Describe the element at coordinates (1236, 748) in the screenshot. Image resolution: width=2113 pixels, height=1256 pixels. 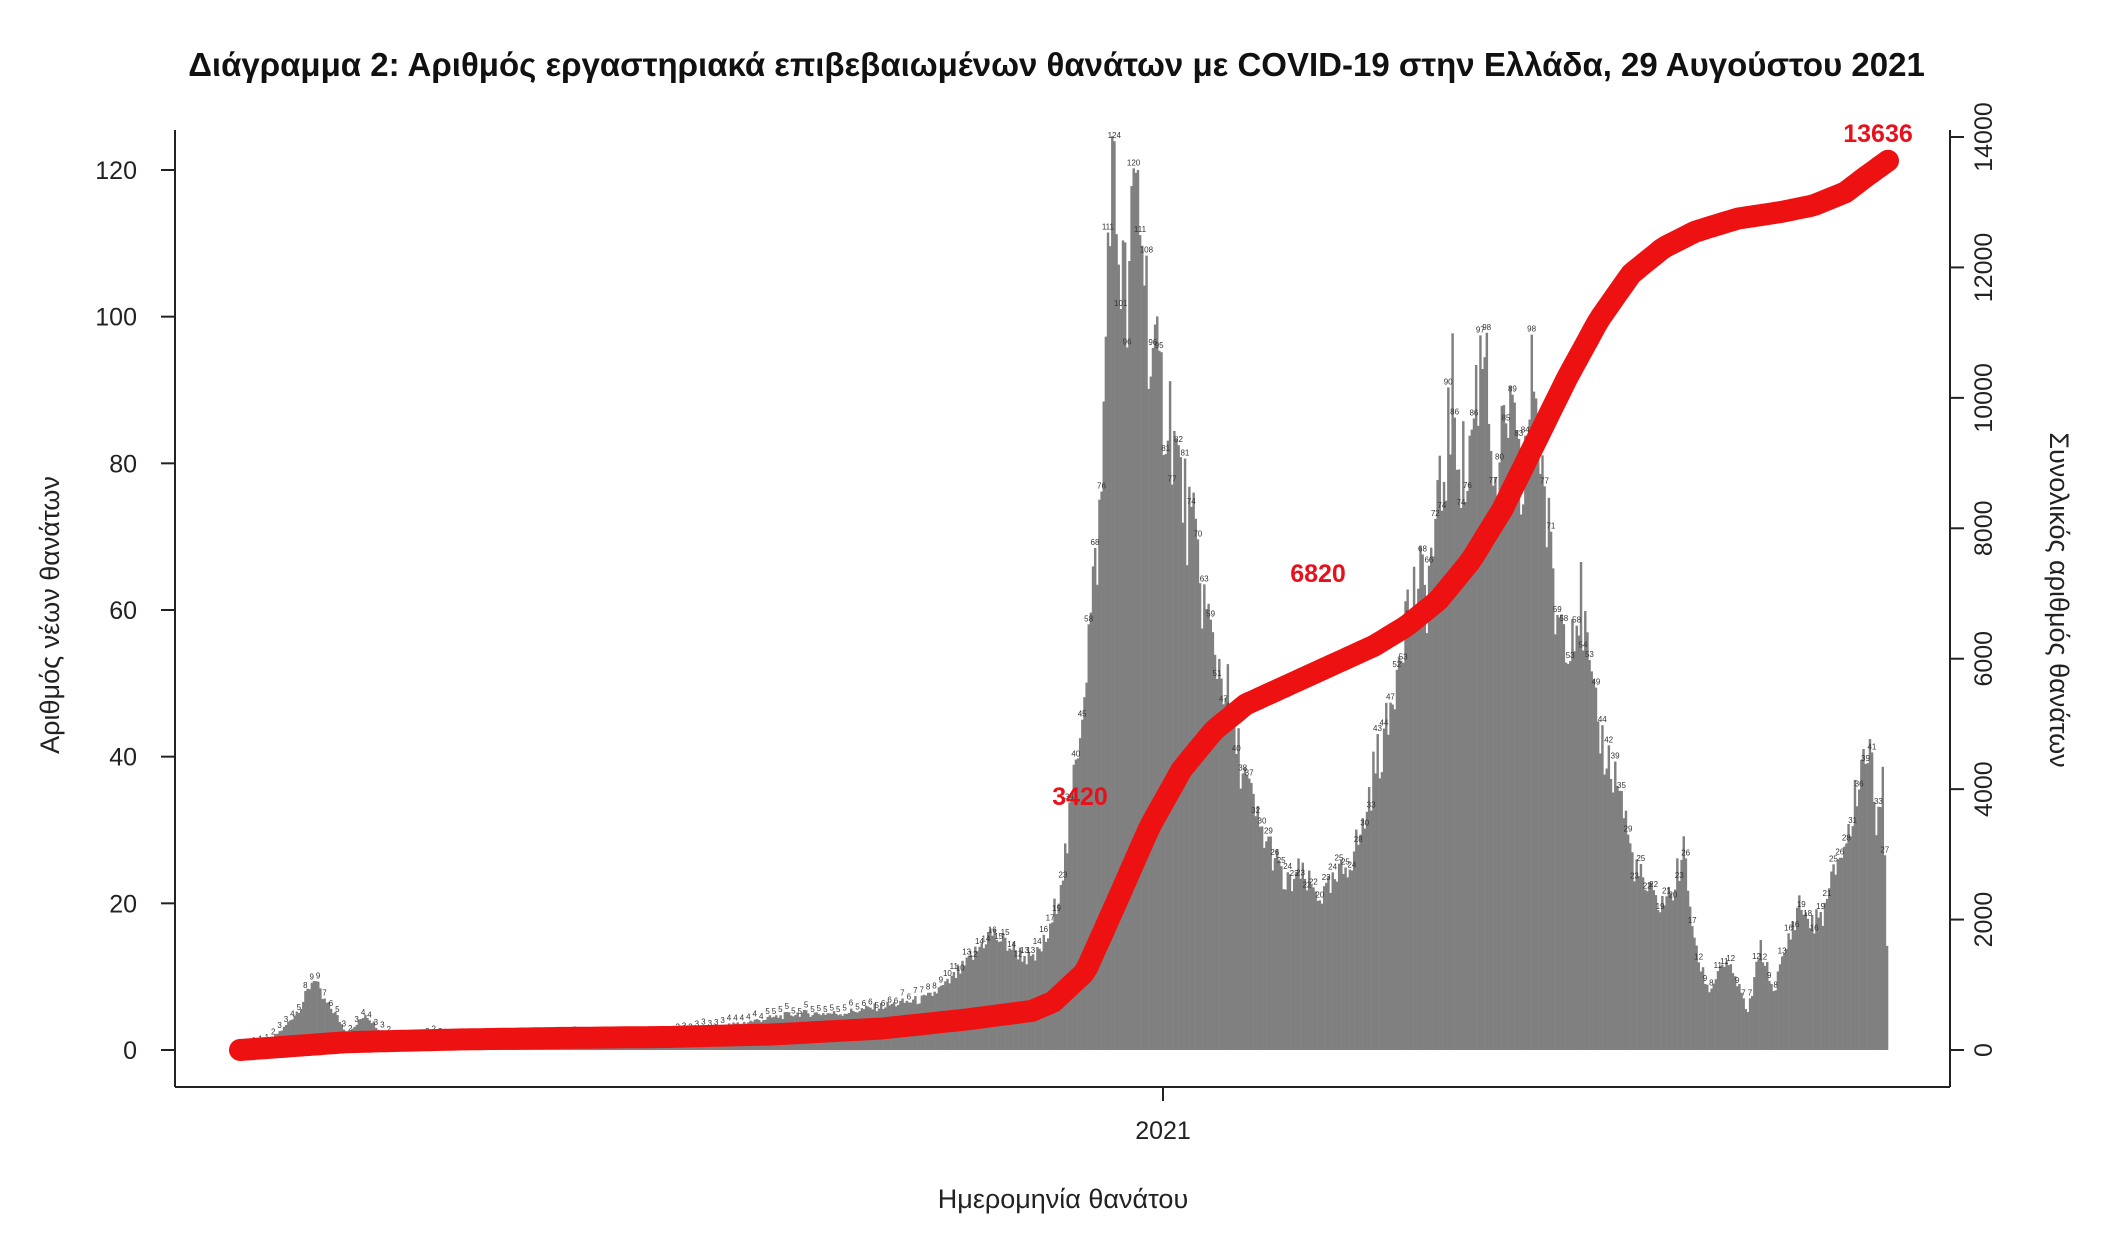
I see `bar-value-label: 40` at that location.